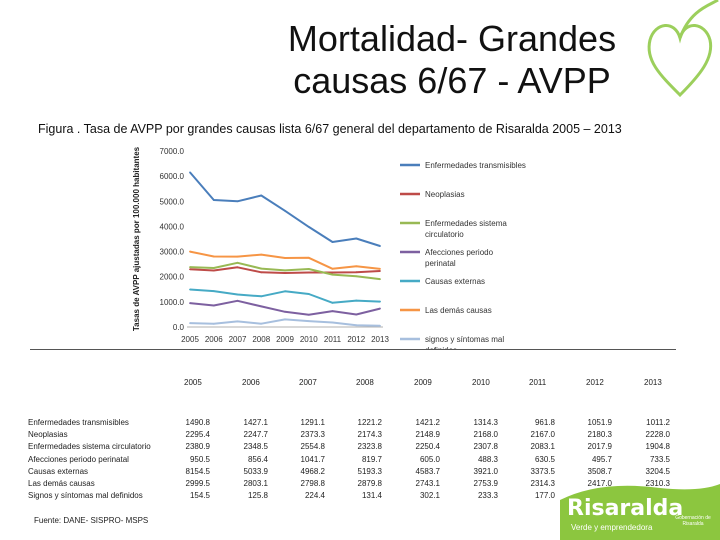  I want to click on table-cell: 3508.7, so click(599, 471).